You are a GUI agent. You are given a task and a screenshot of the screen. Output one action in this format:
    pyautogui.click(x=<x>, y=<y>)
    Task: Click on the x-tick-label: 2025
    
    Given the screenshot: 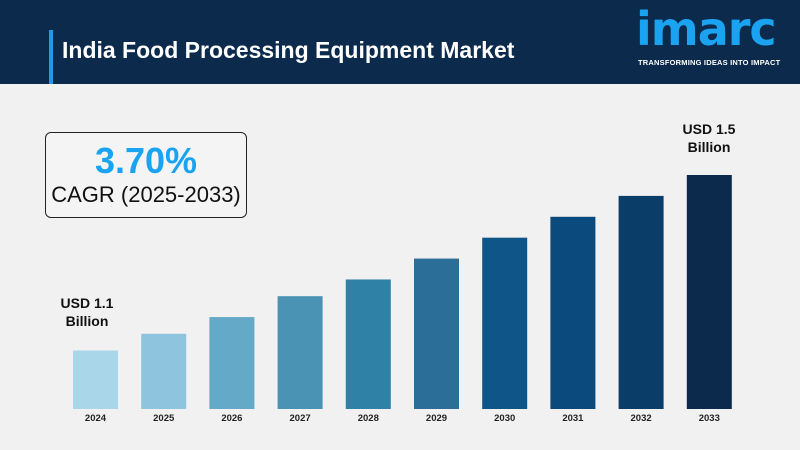 What is the action you would take?
    pyautogui.click(x=164, y=418)
    